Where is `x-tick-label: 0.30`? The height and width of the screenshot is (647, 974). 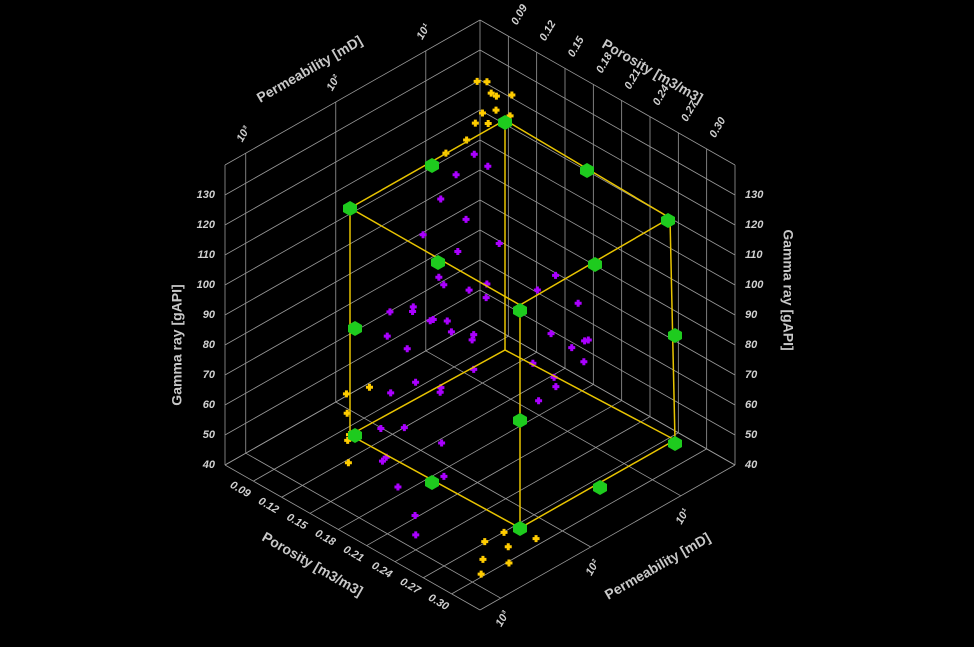
x-tick-label: 0.30 is located at coordinates (718, 127).